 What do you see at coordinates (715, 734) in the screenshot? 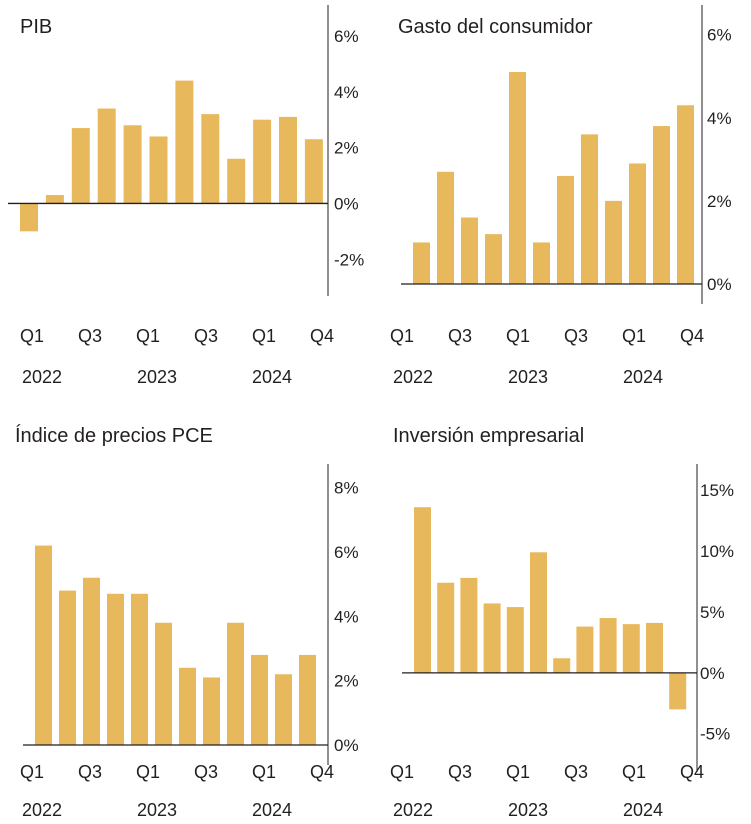
I see `y-tick-label: -5%` at bounding box center [715, 734].